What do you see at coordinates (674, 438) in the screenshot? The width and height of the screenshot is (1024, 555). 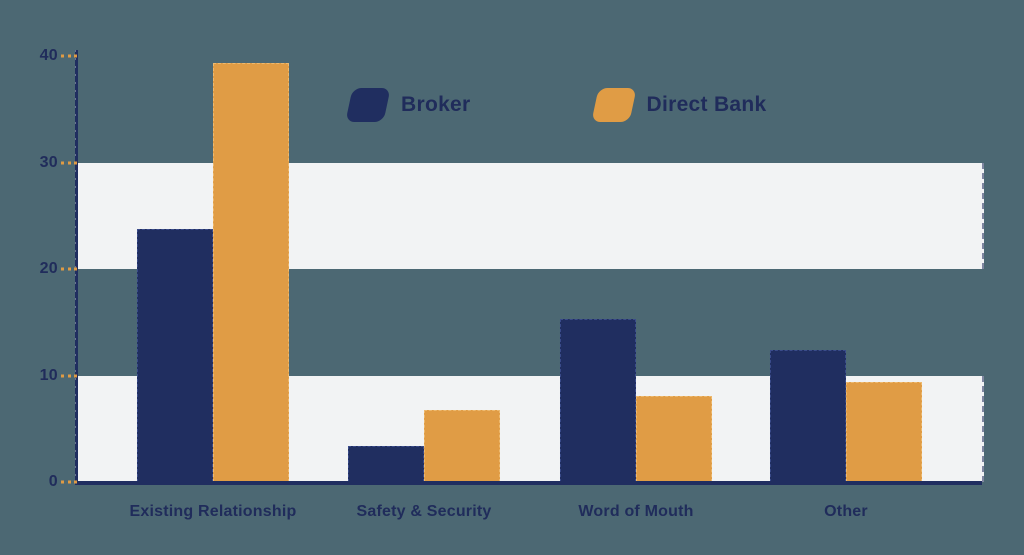 I see `bar-direct-bank-word-of-mouth` at bounding box center [674, 438].